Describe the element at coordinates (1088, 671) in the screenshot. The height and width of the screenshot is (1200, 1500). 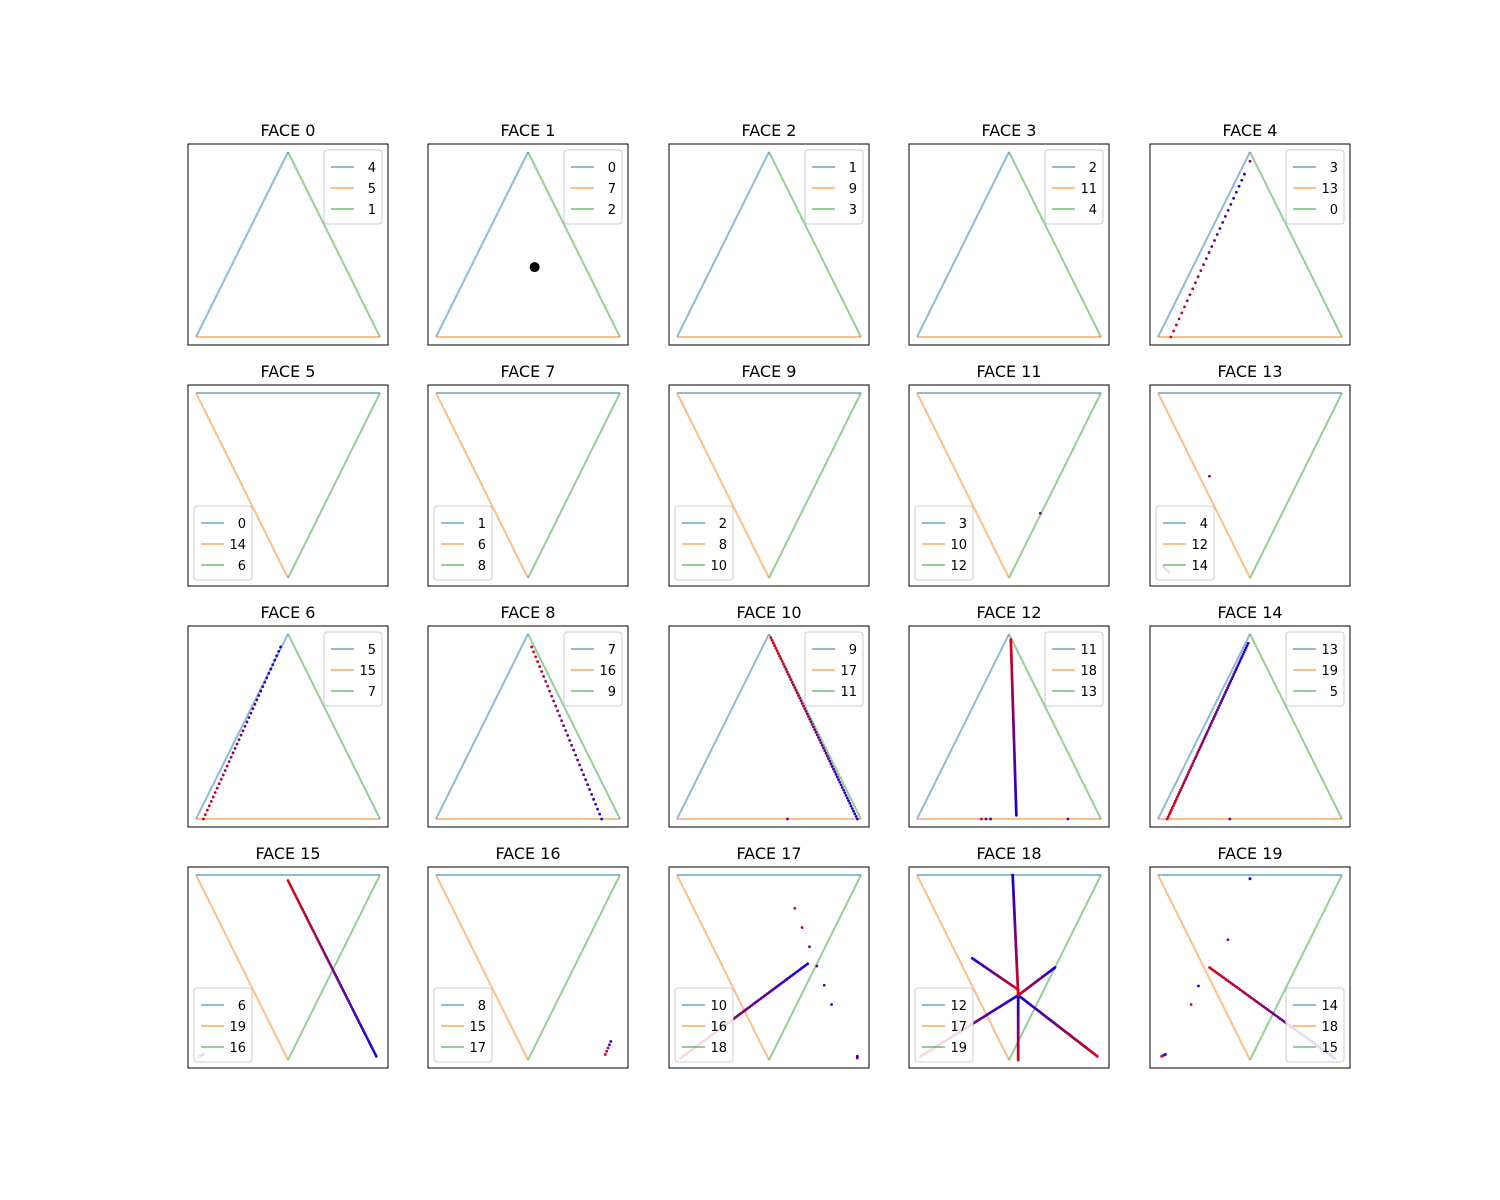
I see `legend-label: 18` at that location.